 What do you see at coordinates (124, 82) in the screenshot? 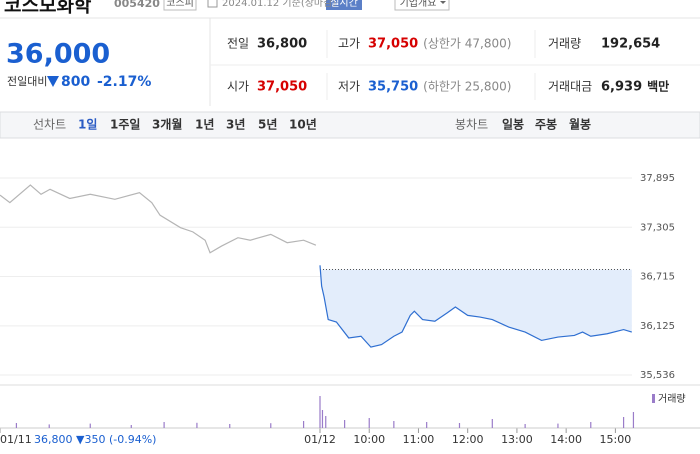
I see `change-rate: -2.17%` at bounding box center [124, 82].